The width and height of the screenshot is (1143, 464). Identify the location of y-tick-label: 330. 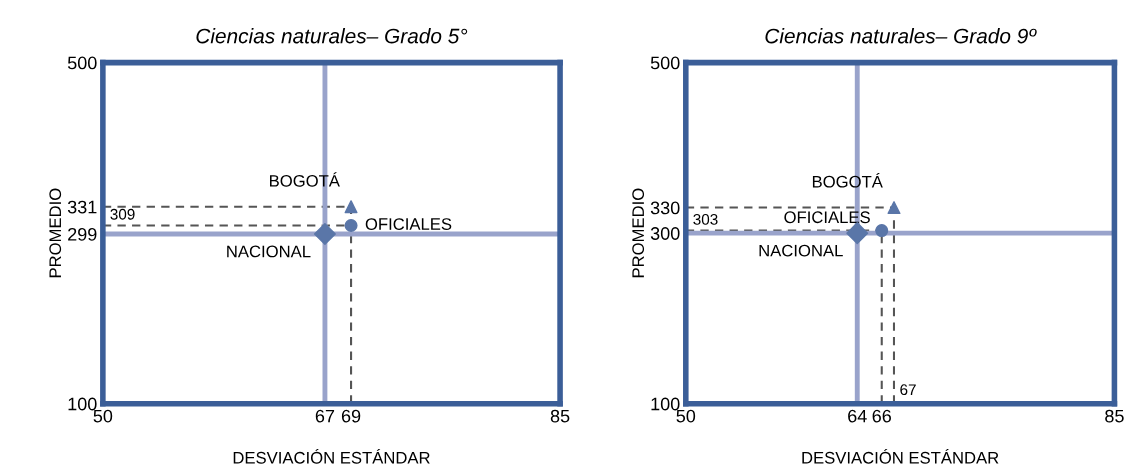
(665, 208).